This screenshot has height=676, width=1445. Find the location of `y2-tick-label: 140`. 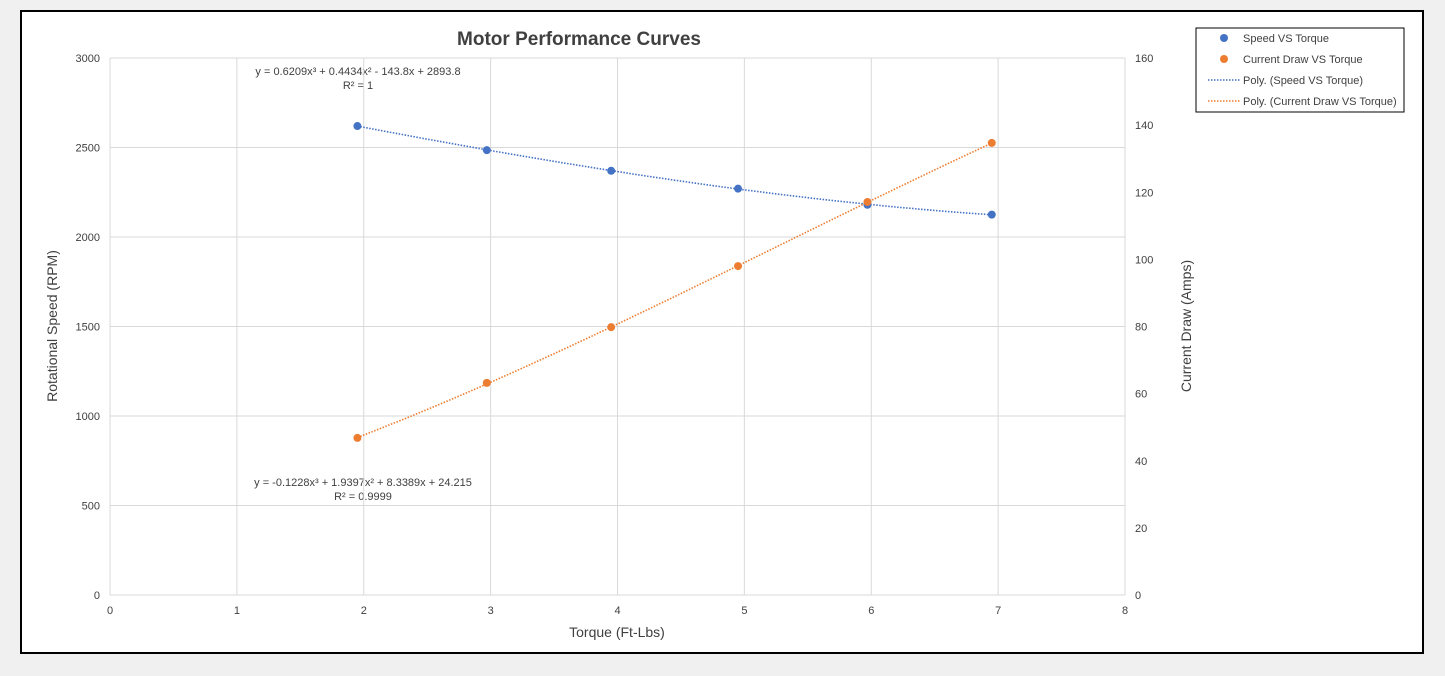

y2-tick-label: 140 is located at coordinates (1144, 126).